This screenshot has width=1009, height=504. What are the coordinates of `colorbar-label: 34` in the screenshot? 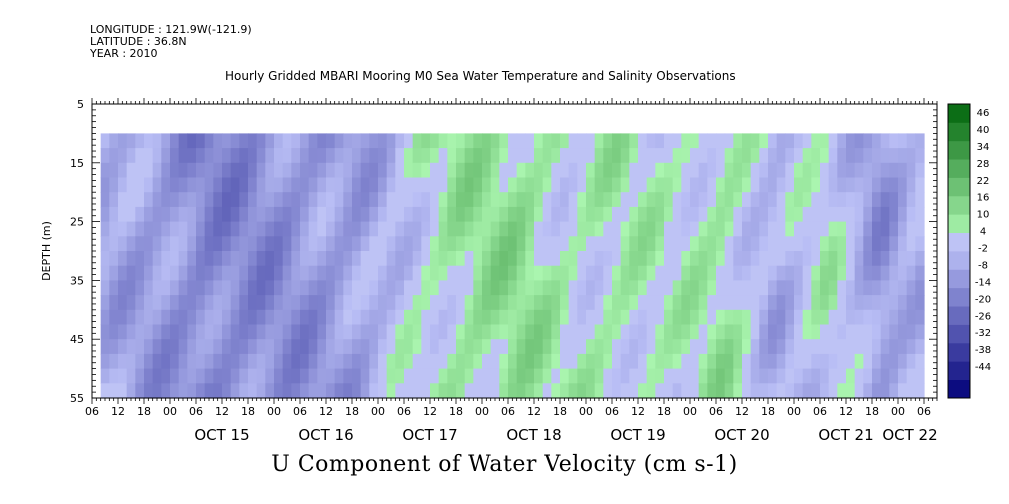 It's located at (983, 147).